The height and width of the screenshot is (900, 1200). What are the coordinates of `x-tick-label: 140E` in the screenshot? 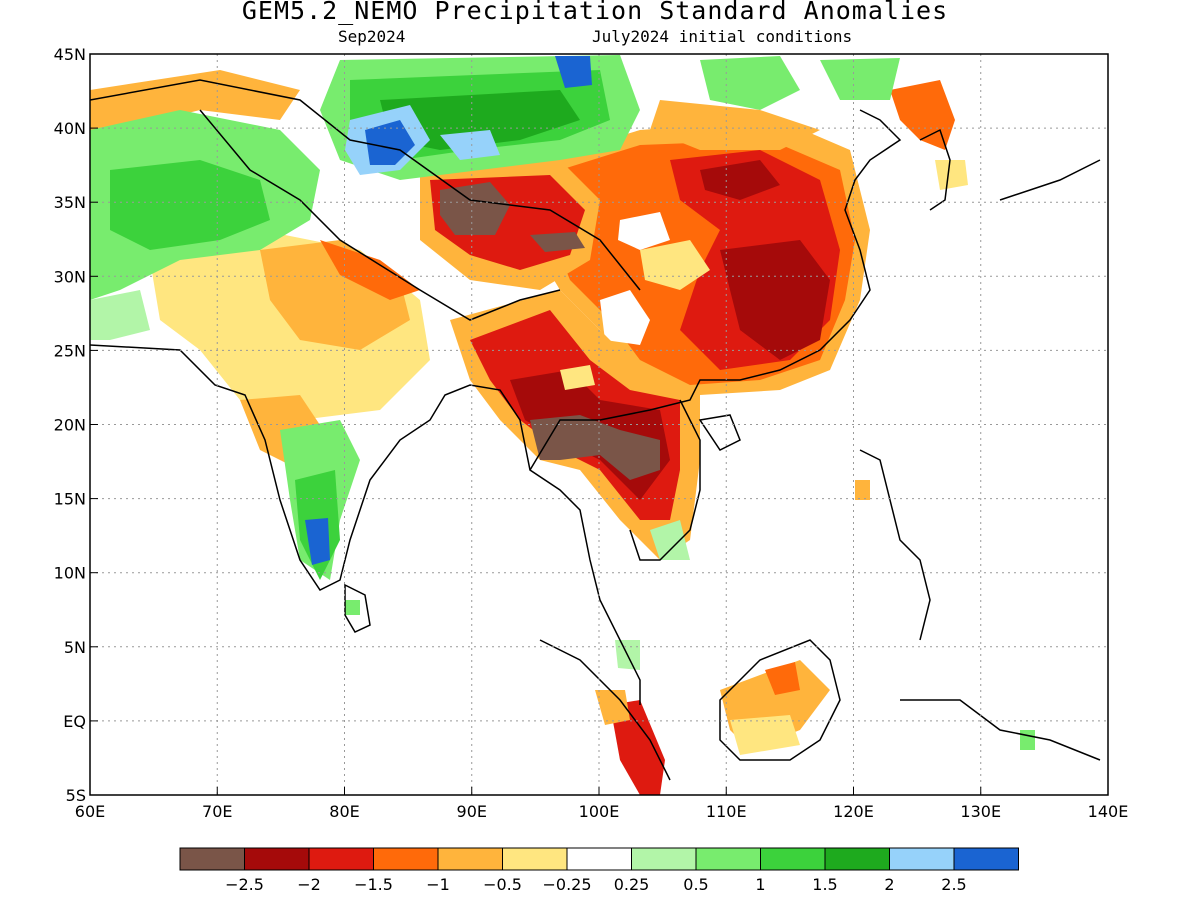 It's located at (1108, 811).